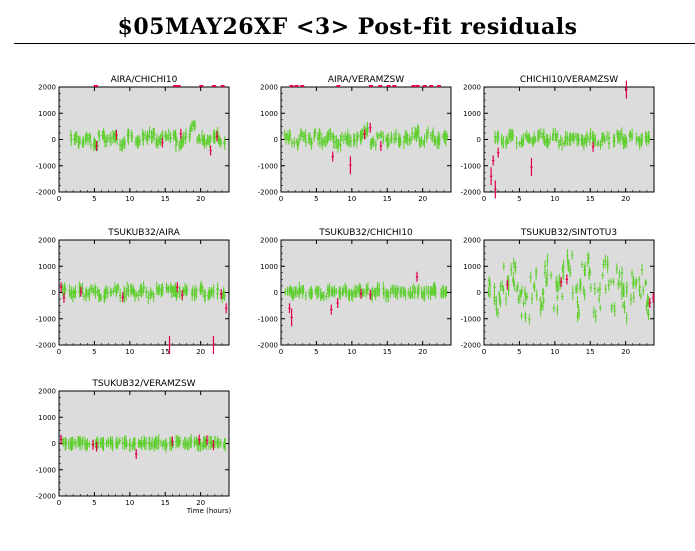  What do you see at coordinates (568, 233) in the screenshot?
I see `chart-title: TSUKUB32/SINTOTU3` at bounding box center [568, 233].